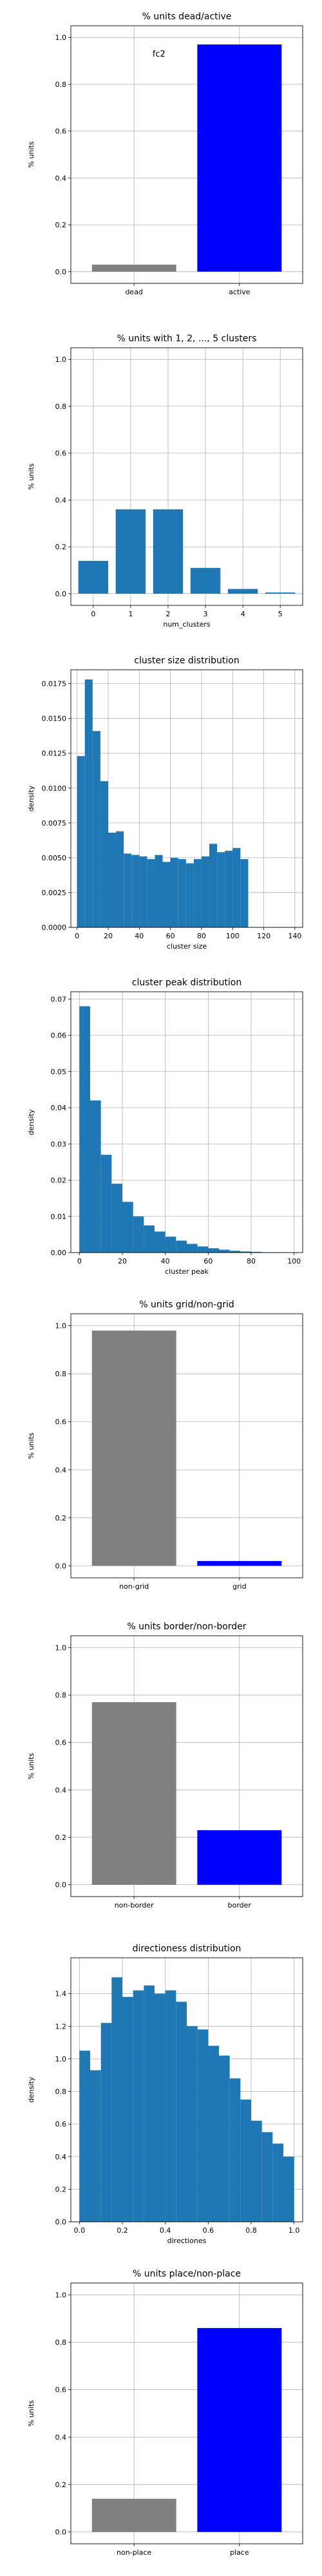 Image resolution: width=322 pixels, height=2576 pixels. I want to click on y-tick-label: 0.04, so click(59, 1108).